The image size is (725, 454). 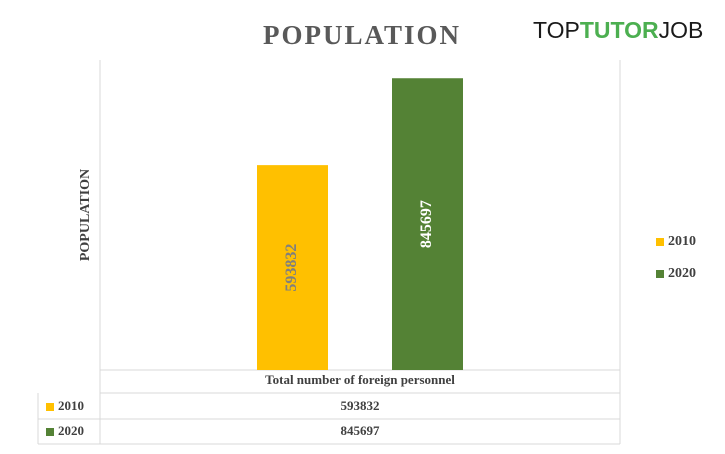 I want to click on table-value: 593832, so click(x=360, y=405).